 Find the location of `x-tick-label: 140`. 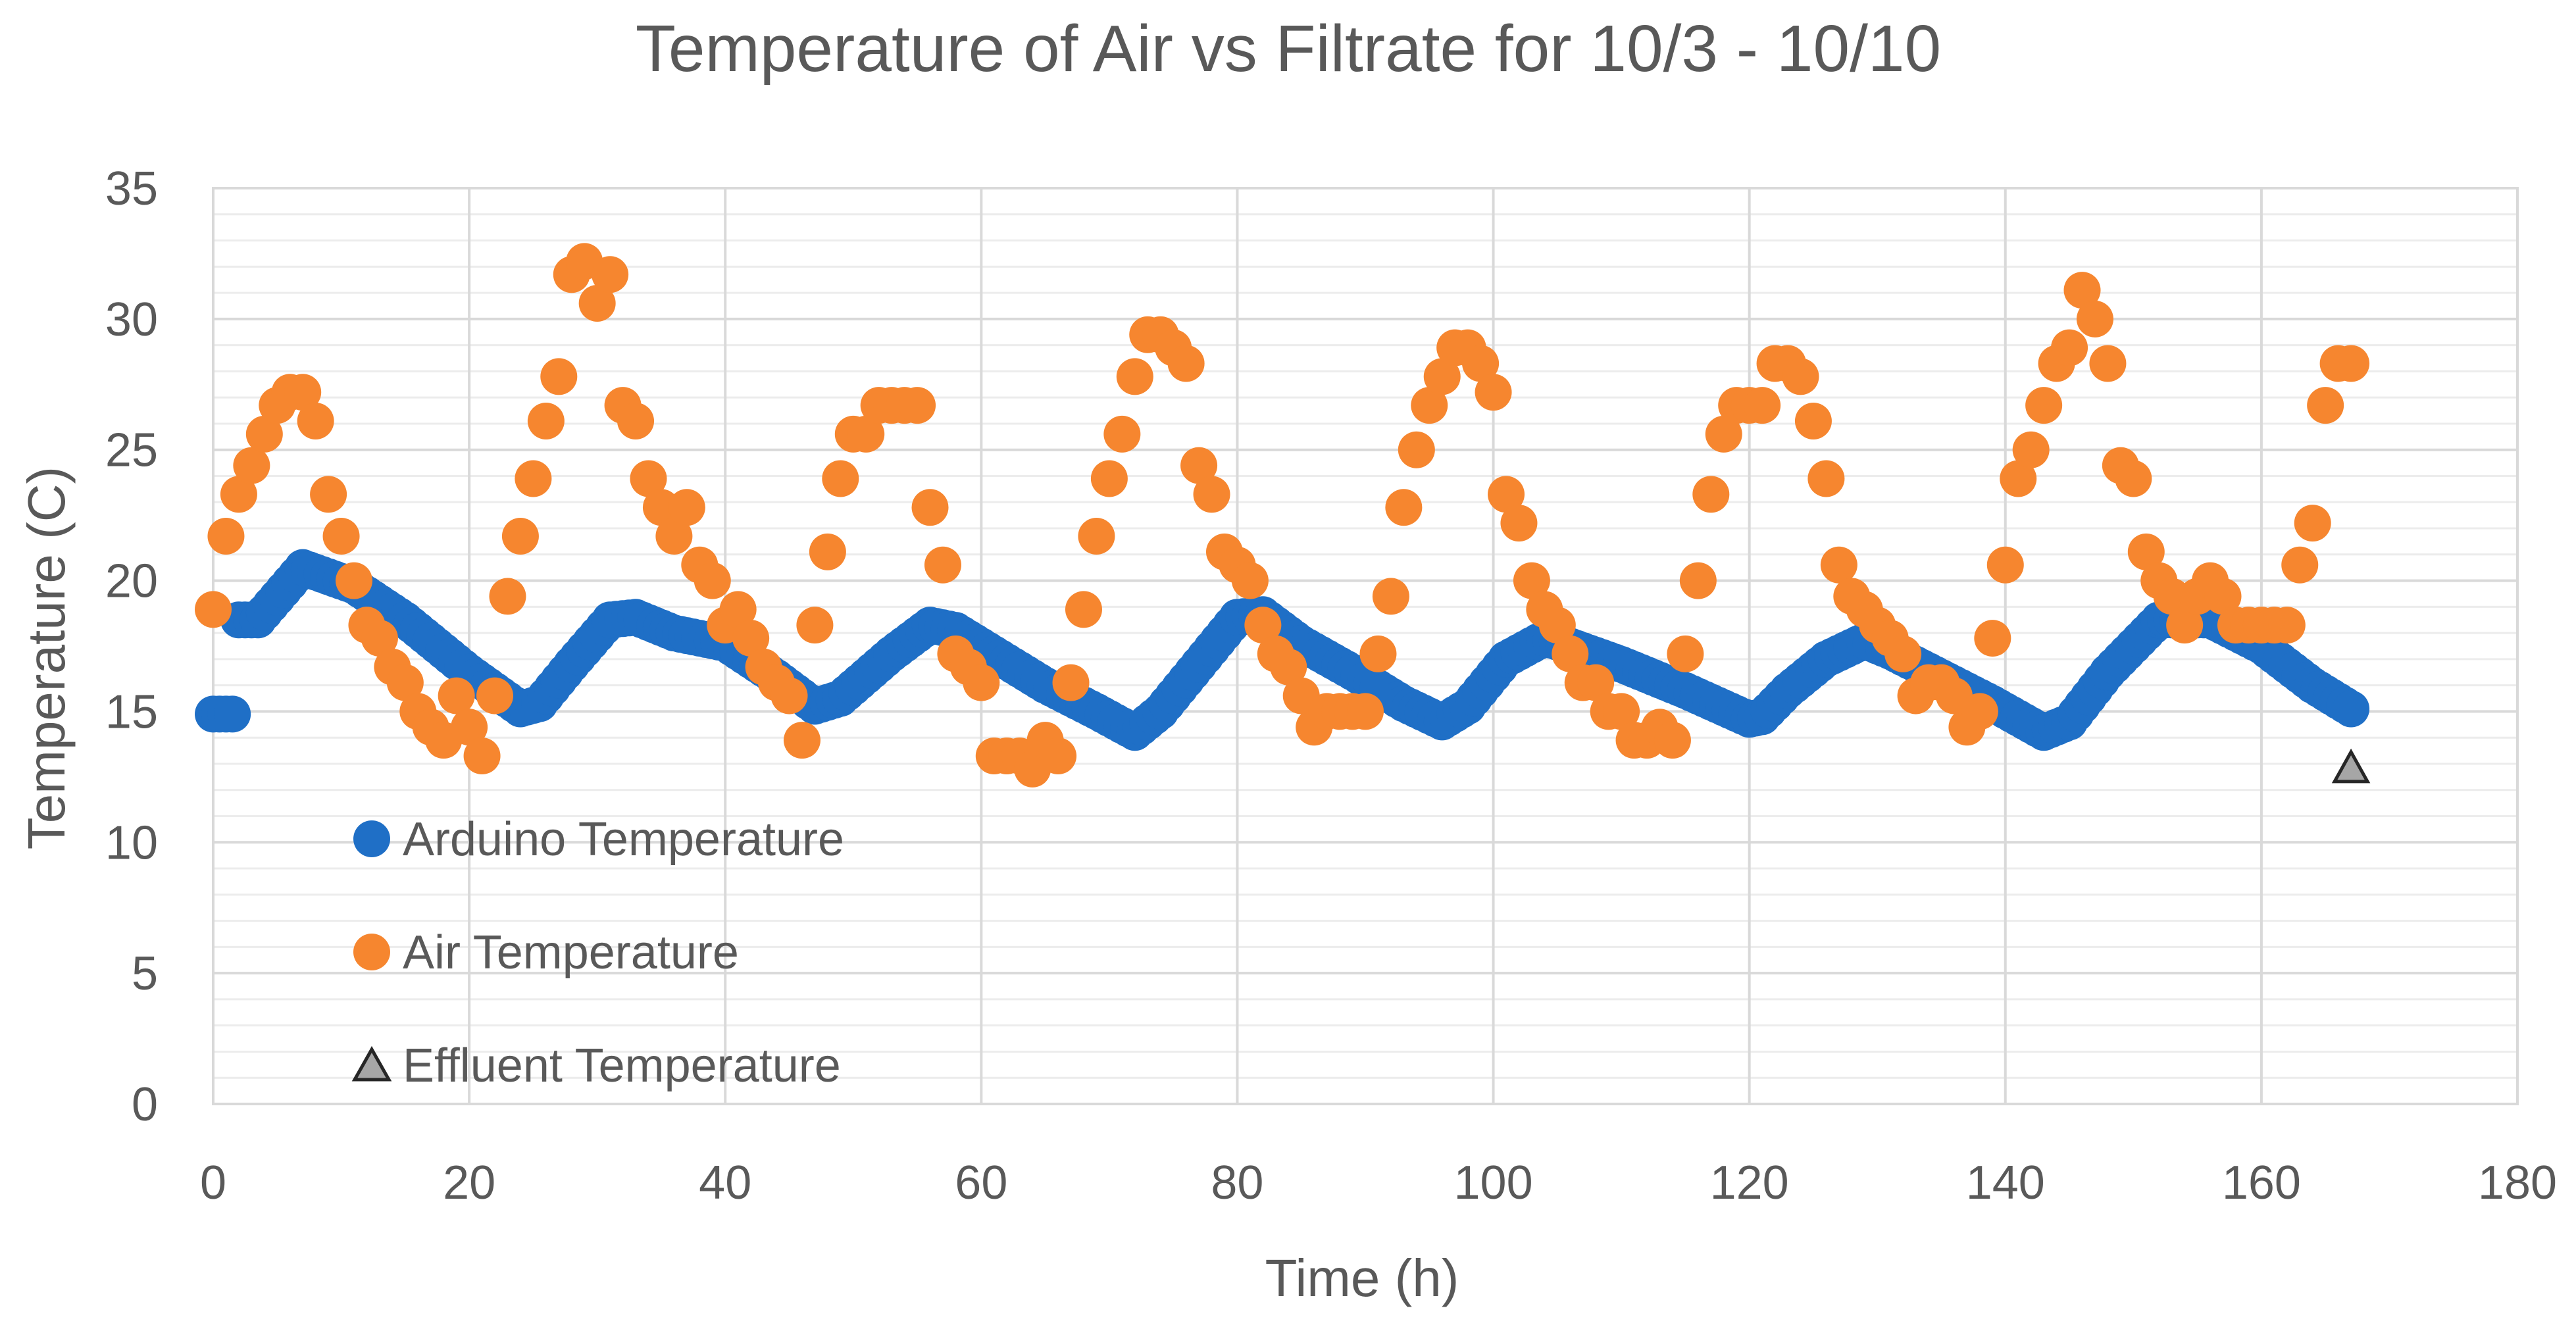

x-tick-label: 140 is located at coordinates (2006, 1183).